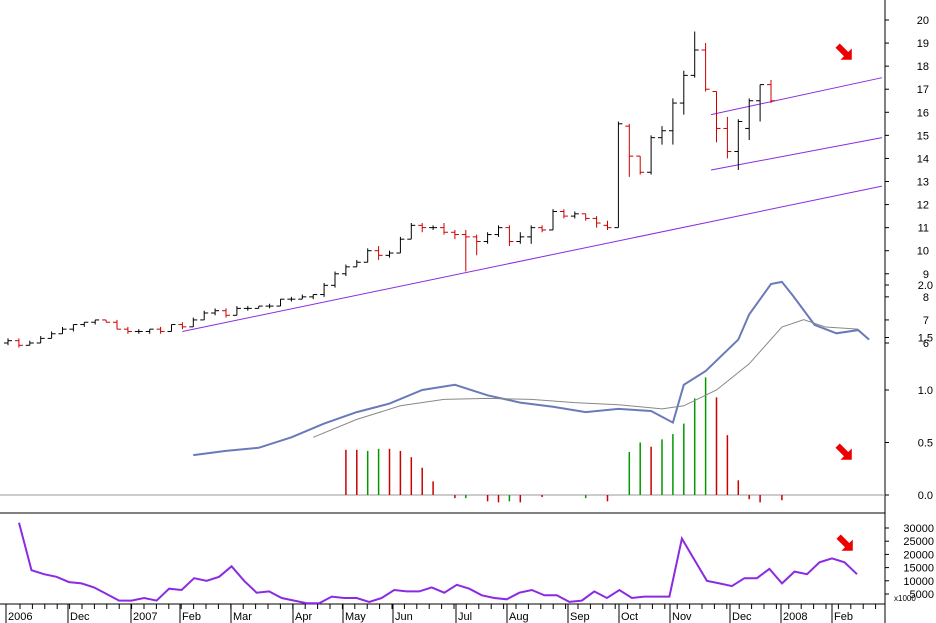  Describe the element at coordinates (629, 617) in the screenshot. I see `x-tick-label: Oct` at that location.